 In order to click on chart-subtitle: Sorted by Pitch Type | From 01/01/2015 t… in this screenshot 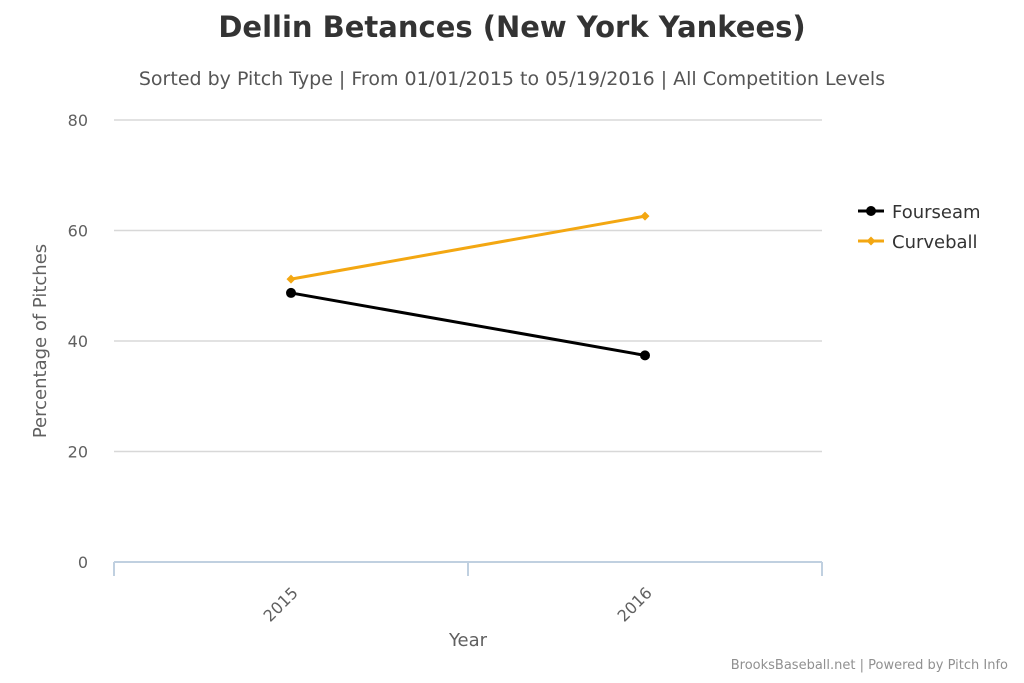, I will do `click(512, 79)`.